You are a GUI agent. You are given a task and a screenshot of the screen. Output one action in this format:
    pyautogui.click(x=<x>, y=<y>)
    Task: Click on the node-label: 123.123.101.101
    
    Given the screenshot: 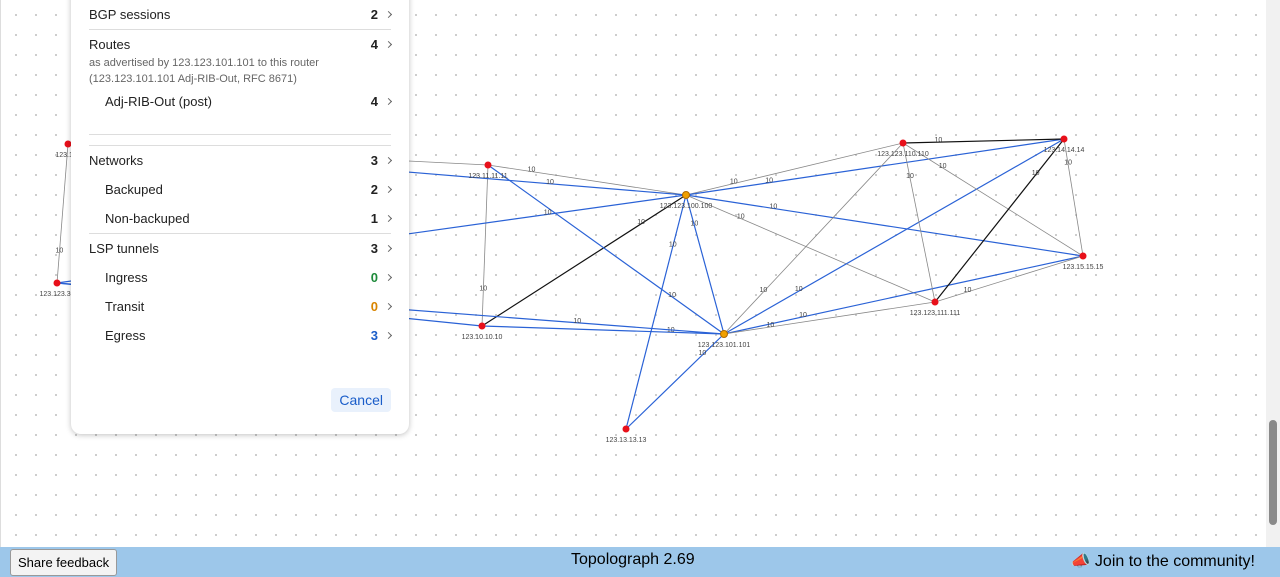 What is the action you would take?
    pyautogui.click(x=724, y=345)
    